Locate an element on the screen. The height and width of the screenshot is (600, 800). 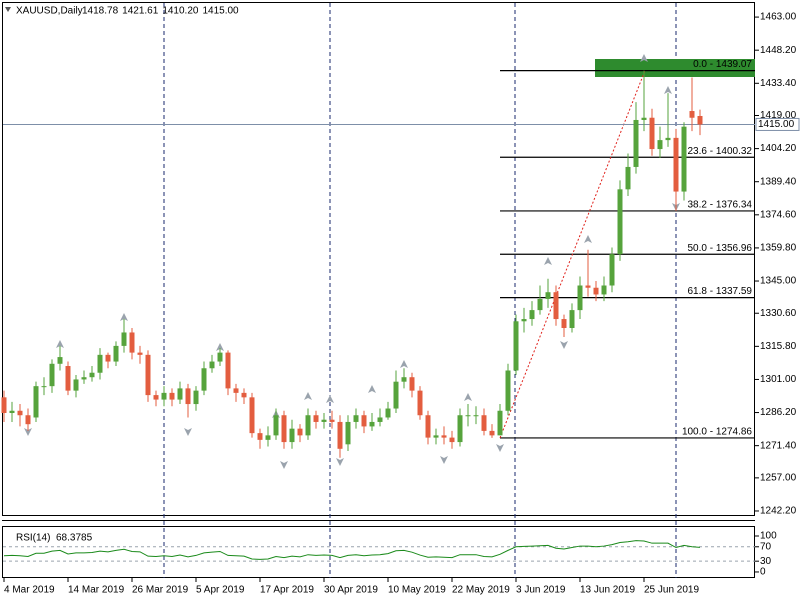
rsi-y-tick-label: 0 is located at coordinates (763, 572).